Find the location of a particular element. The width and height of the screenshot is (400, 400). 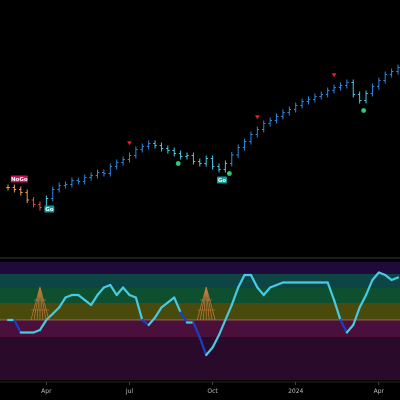

x-tick-label: 2024 is located at coordinates (295, 391).